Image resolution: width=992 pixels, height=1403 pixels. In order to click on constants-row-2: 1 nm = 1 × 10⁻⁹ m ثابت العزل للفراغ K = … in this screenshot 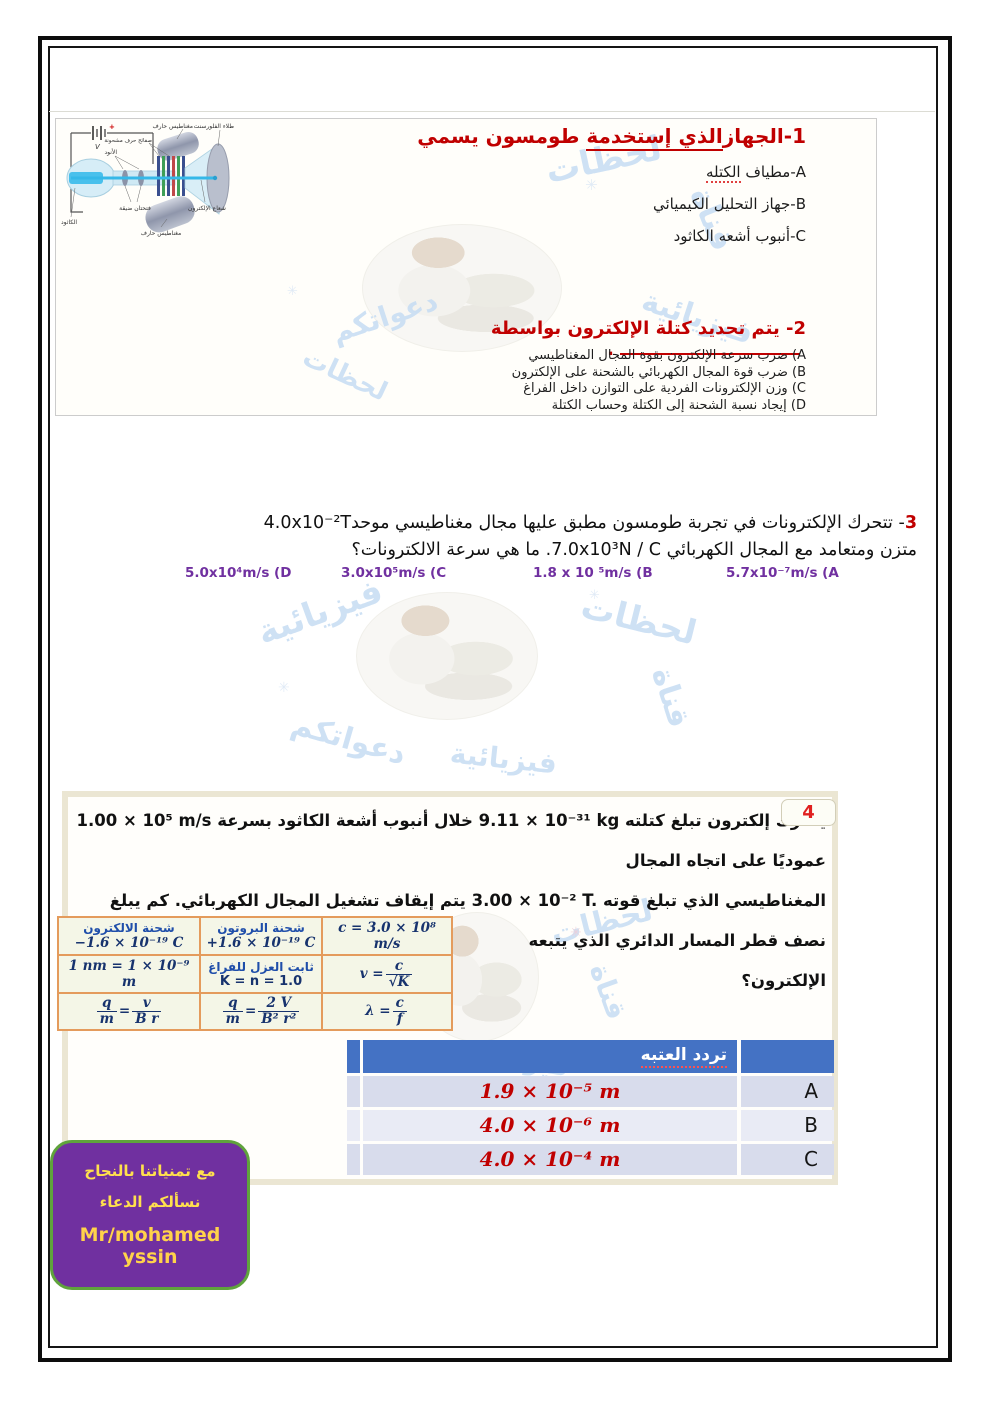, I will do `click(255, 974)`.